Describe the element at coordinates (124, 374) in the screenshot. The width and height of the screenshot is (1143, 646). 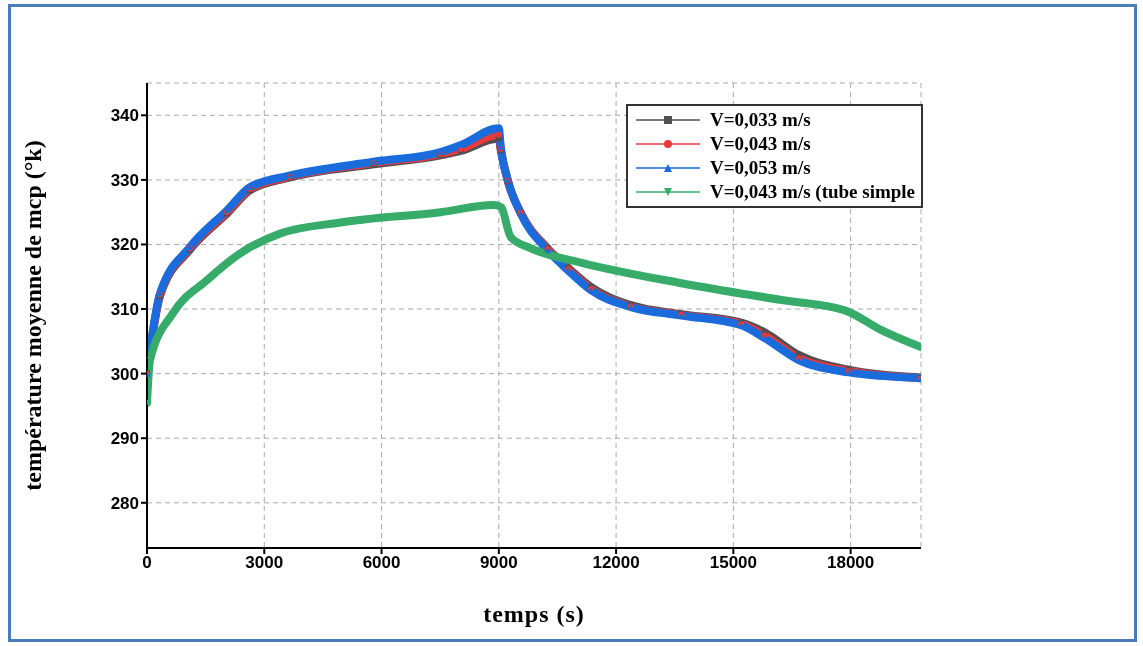
I see `y-tick-label: 300` at that location.